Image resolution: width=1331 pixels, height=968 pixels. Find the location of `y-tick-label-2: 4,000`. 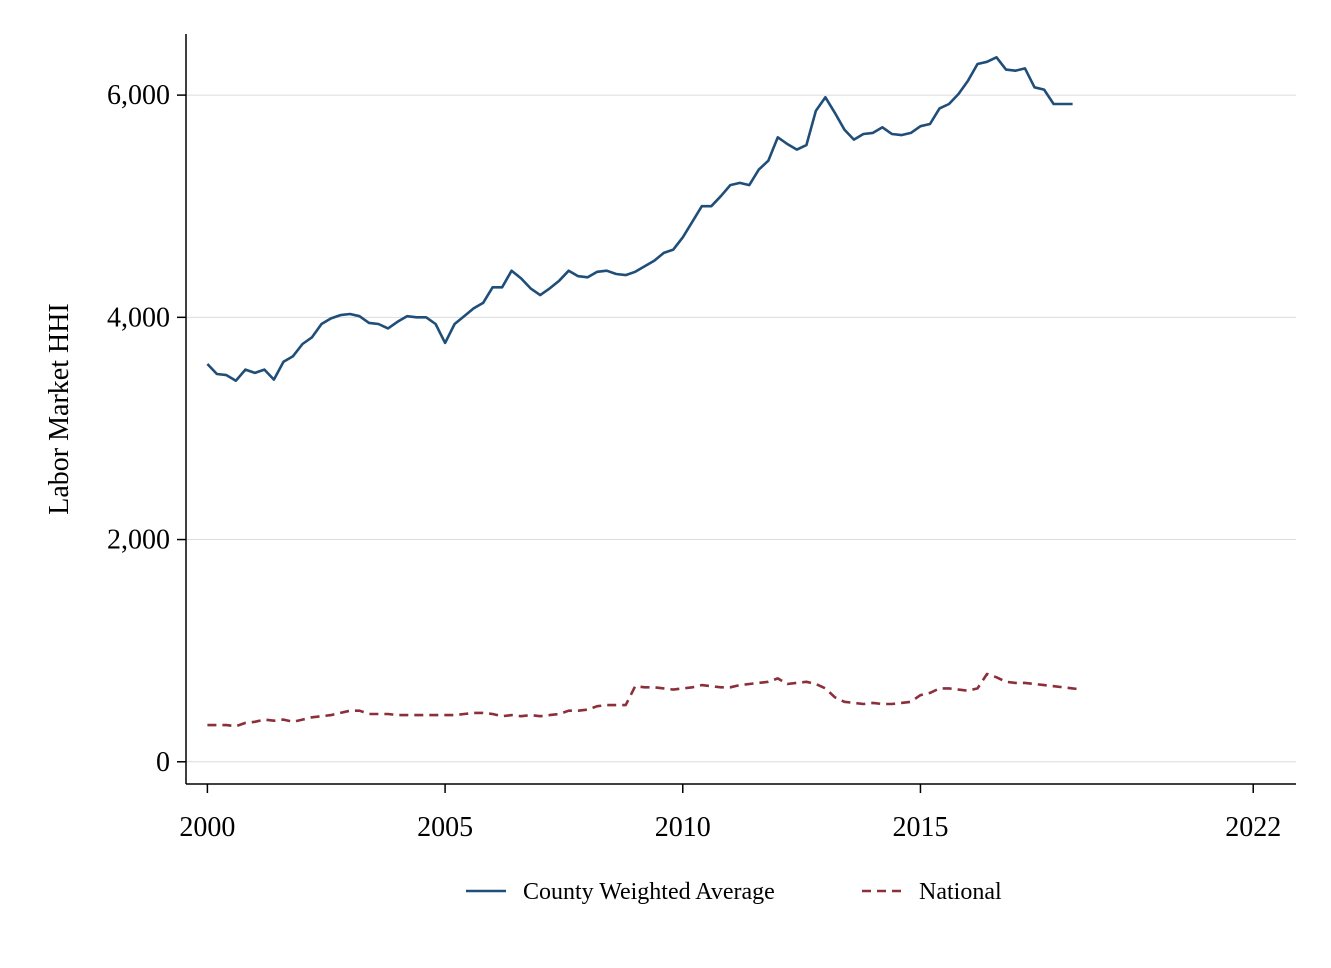

y-tick-label-2: 4,000 is located at coordinates (138, 317).